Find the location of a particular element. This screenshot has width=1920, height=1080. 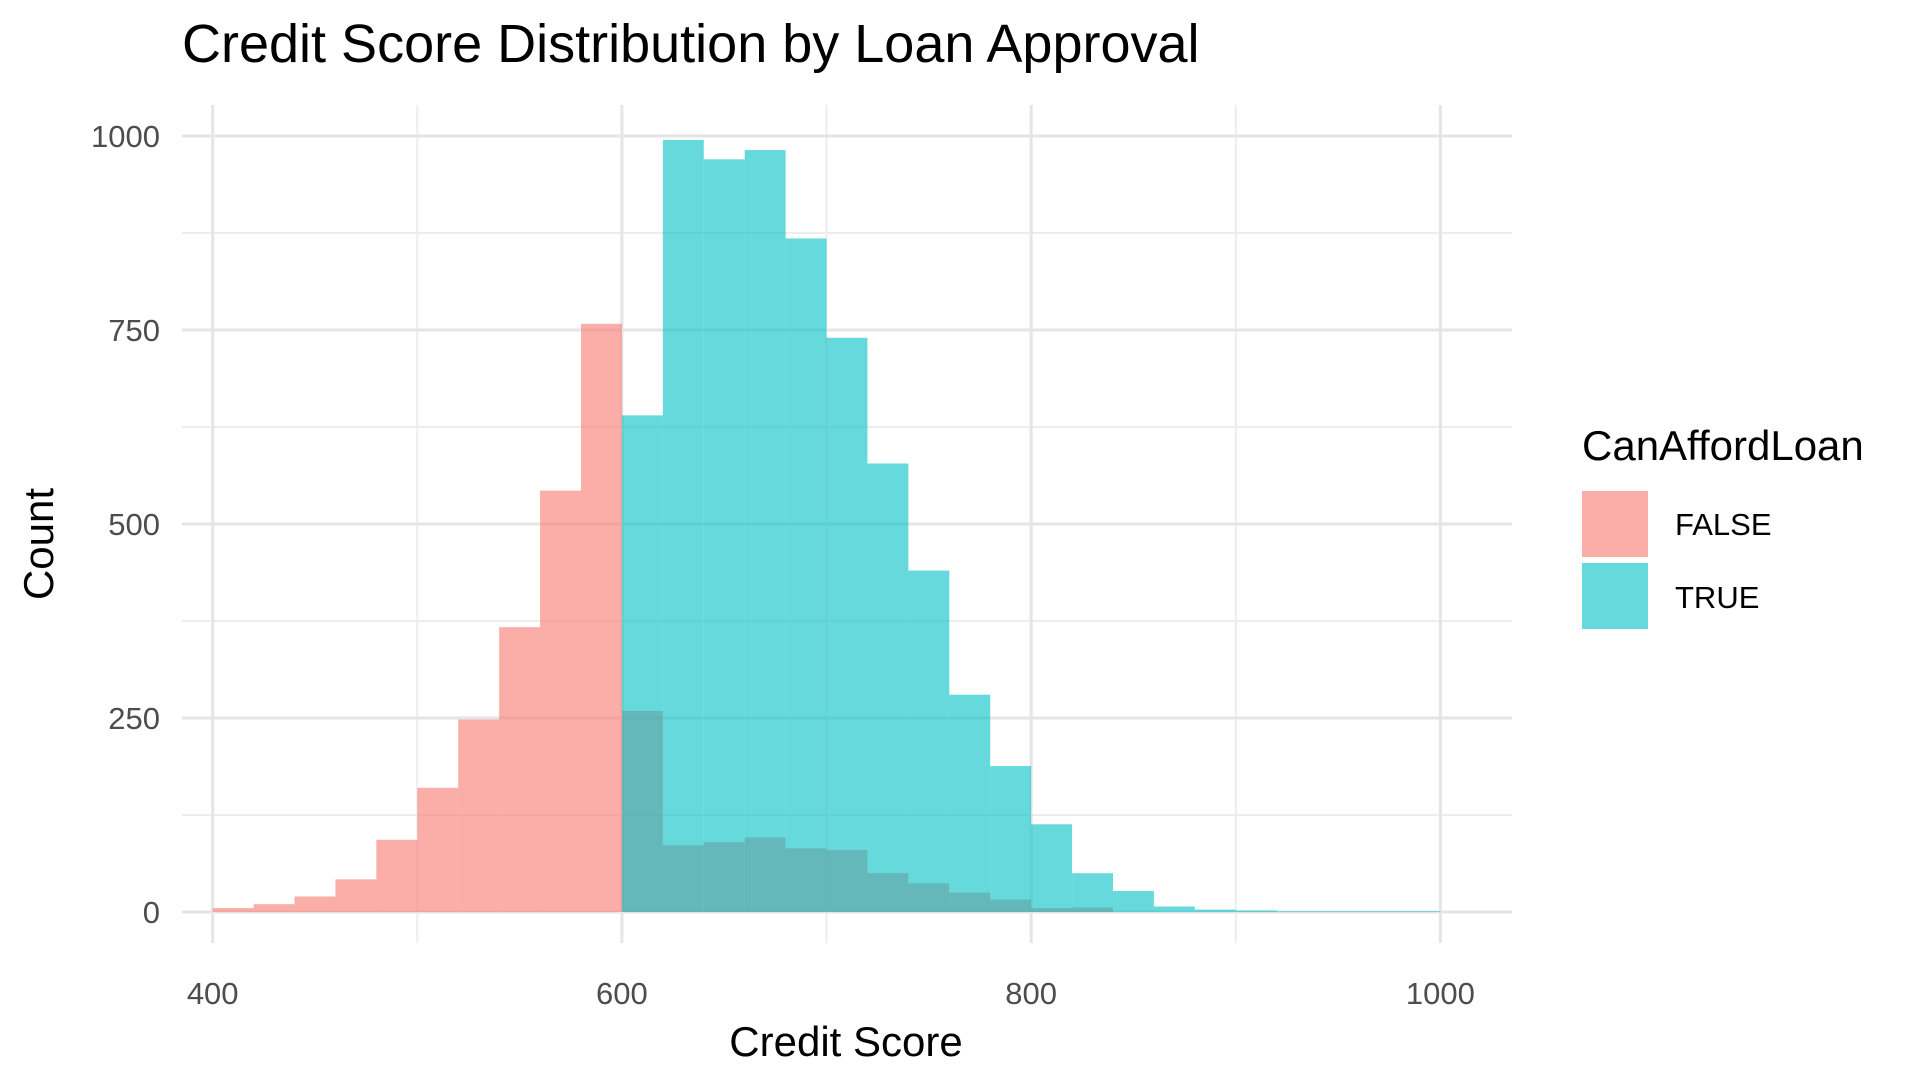

legend-false-label: FALSE is located at coordinates (1723, 524).